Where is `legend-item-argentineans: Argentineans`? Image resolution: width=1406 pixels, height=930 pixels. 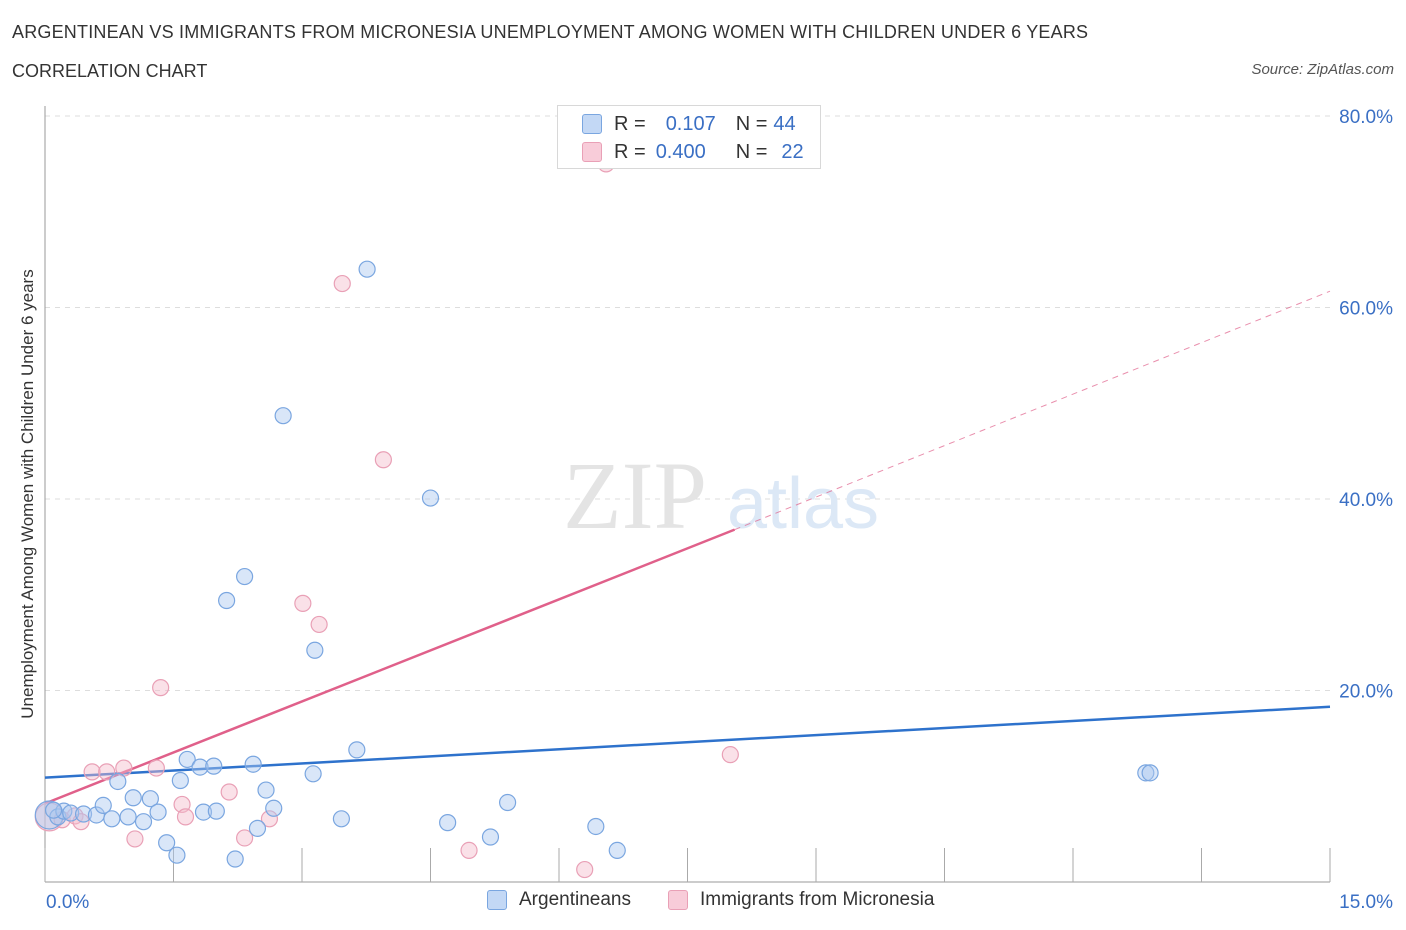
legend-item-argentineans: Argentineans is located at coordinates (559, 900).